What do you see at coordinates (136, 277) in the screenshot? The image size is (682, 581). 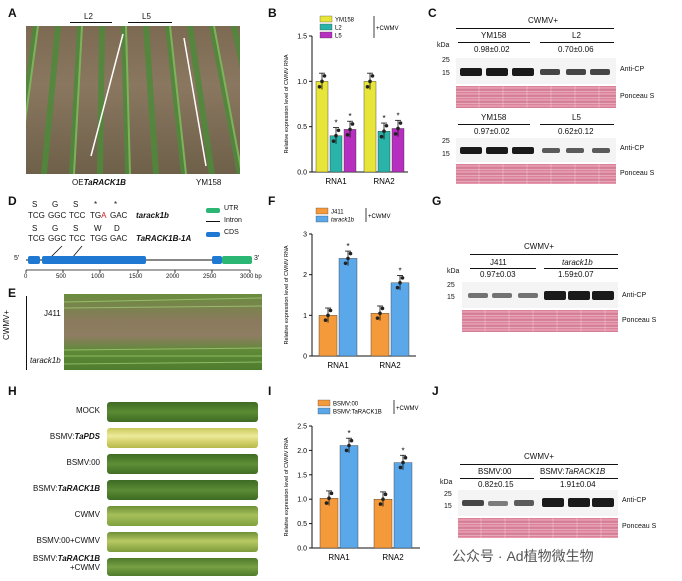 I see `d-axis-1500: 1500` at bounding box center [136, 277].